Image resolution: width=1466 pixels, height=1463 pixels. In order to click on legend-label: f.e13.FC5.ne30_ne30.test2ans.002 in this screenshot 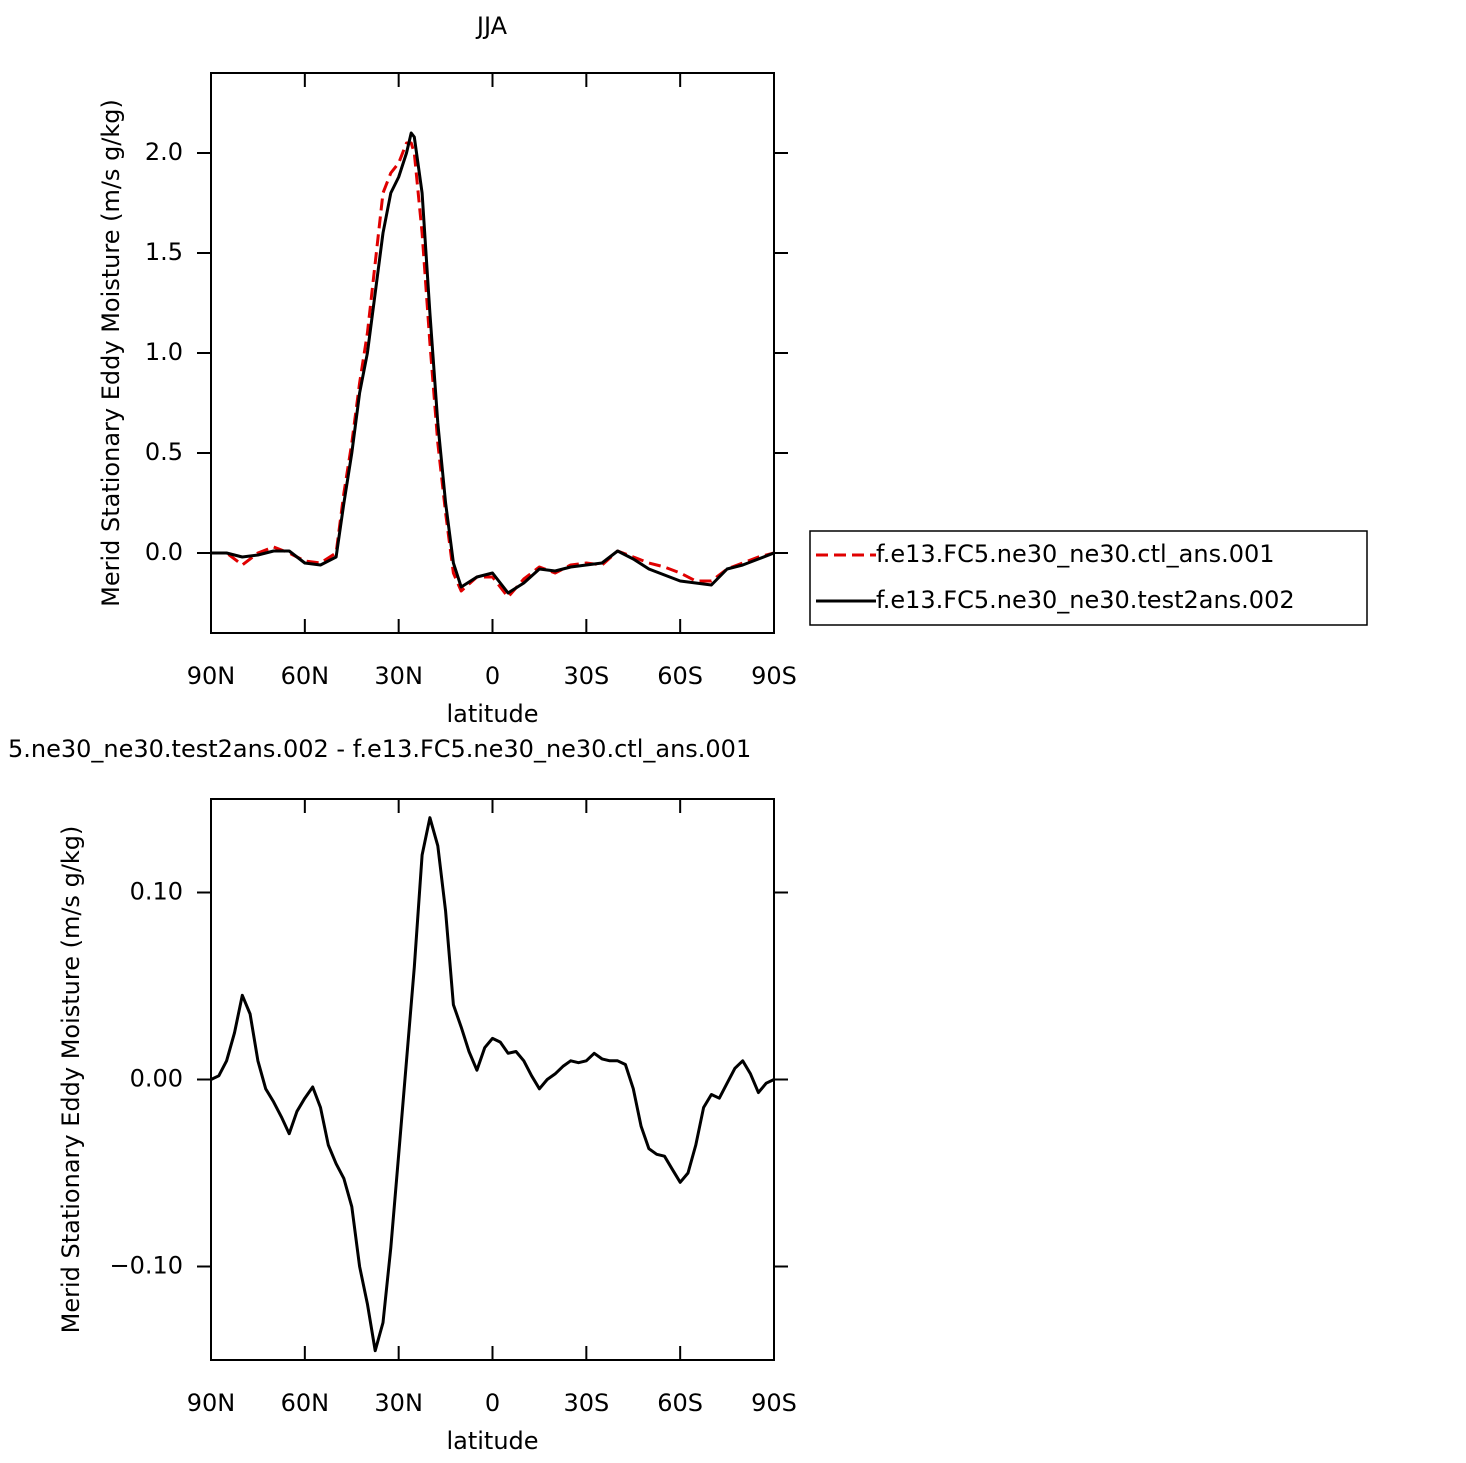, I will do `click(1085, 600)`.